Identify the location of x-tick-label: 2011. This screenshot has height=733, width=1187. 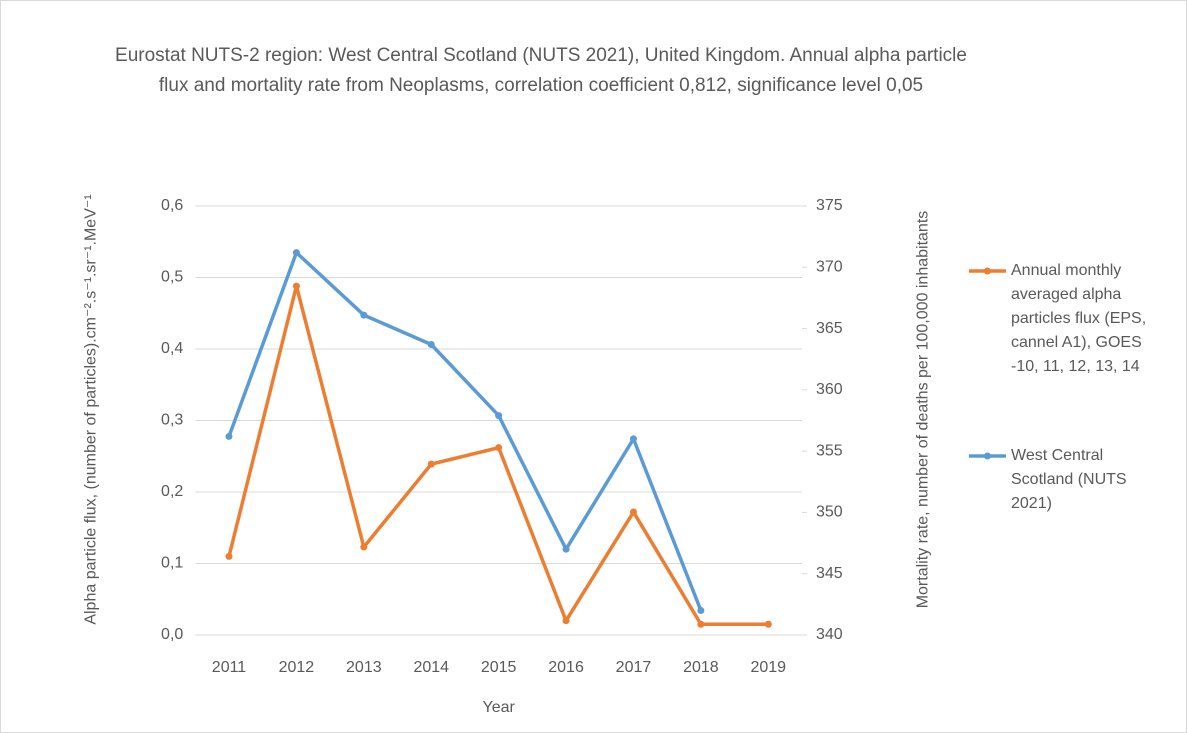
(229, 667).